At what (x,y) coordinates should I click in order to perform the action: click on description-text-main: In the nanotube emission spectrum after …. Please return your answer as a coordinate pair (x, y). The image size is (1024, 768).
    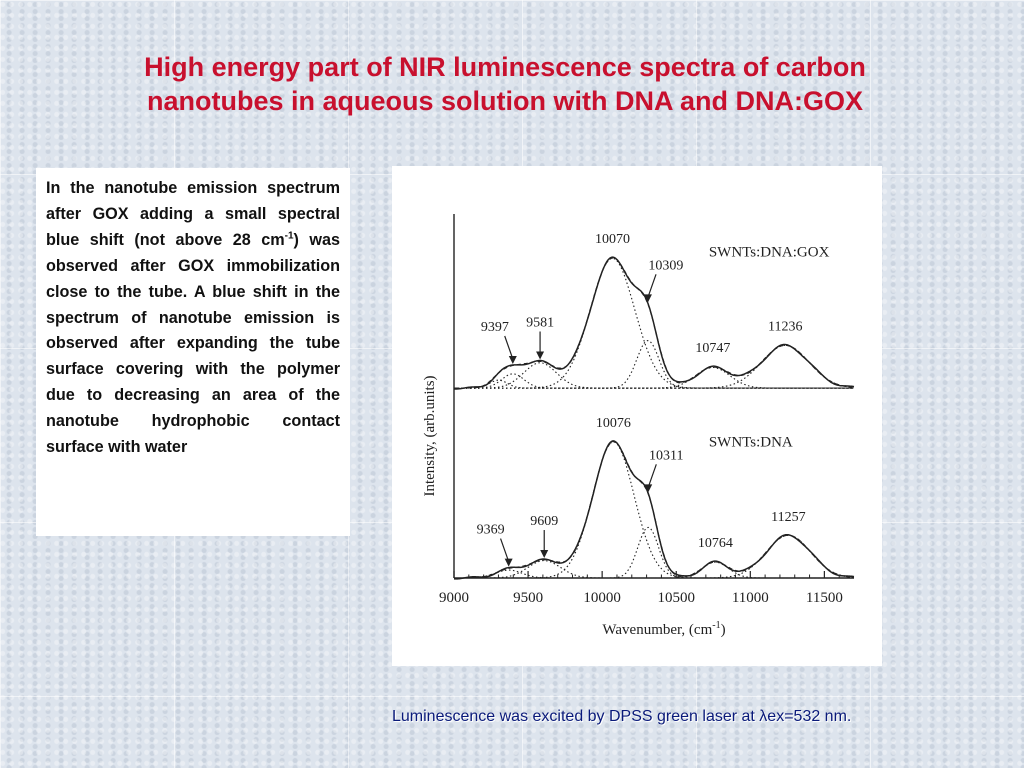
    Looking at the image, I should click on (193, 214).